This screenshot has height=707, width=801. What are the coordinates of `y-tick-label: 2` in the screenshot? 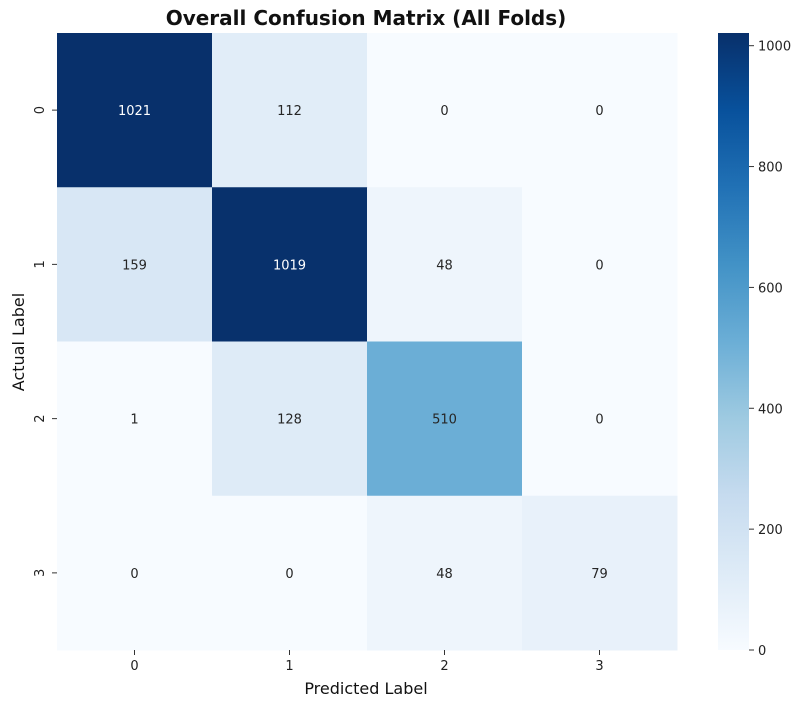 It's located at (40, 418).